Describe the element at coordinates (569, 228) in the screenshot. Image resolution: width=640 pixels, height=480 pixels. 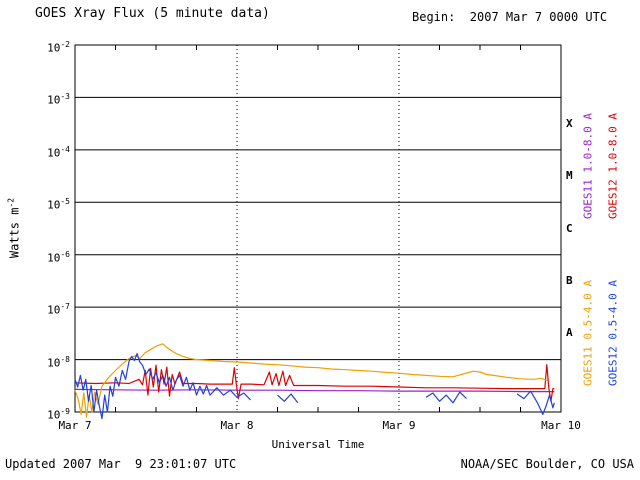
I see `flare-class-c: C` at that location.